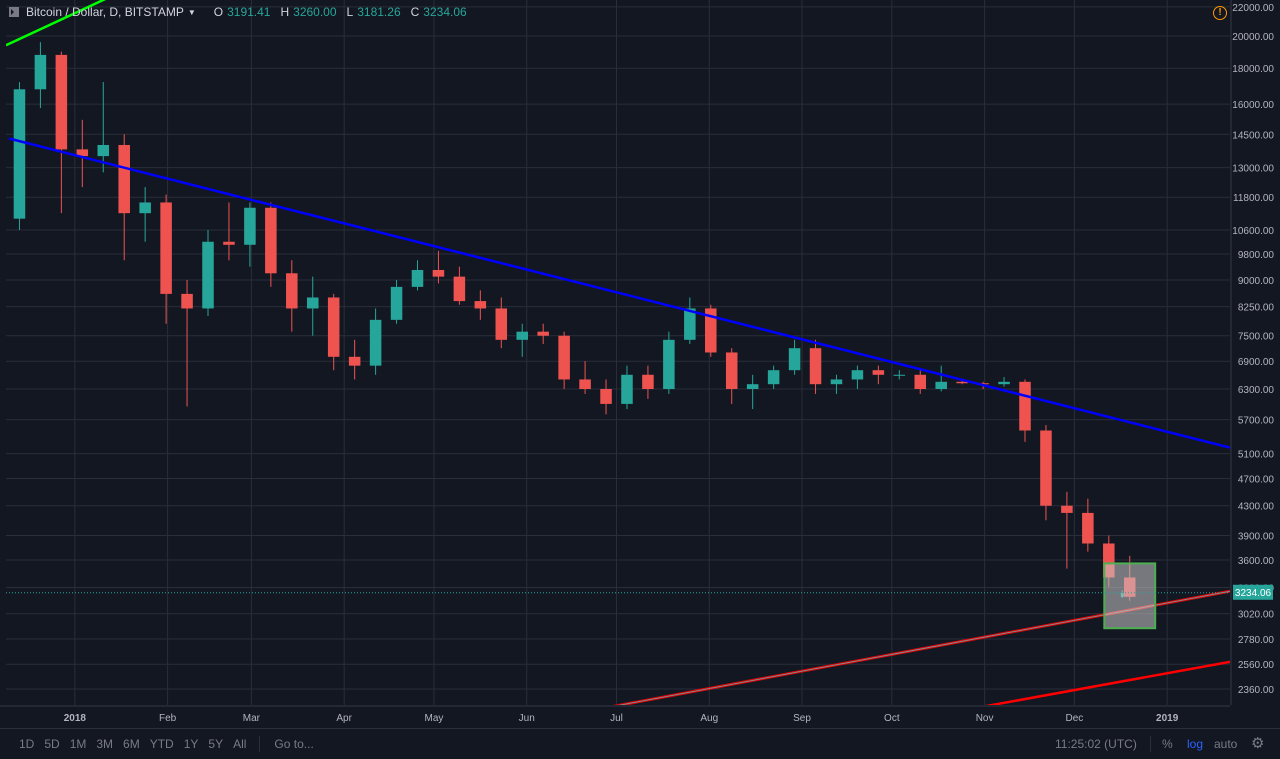 The height and width of the screenshot is (759, 1280). Describe the element at coordinates (445, 12) in the screenshot. I see `close-value: 3234.06` at that location.